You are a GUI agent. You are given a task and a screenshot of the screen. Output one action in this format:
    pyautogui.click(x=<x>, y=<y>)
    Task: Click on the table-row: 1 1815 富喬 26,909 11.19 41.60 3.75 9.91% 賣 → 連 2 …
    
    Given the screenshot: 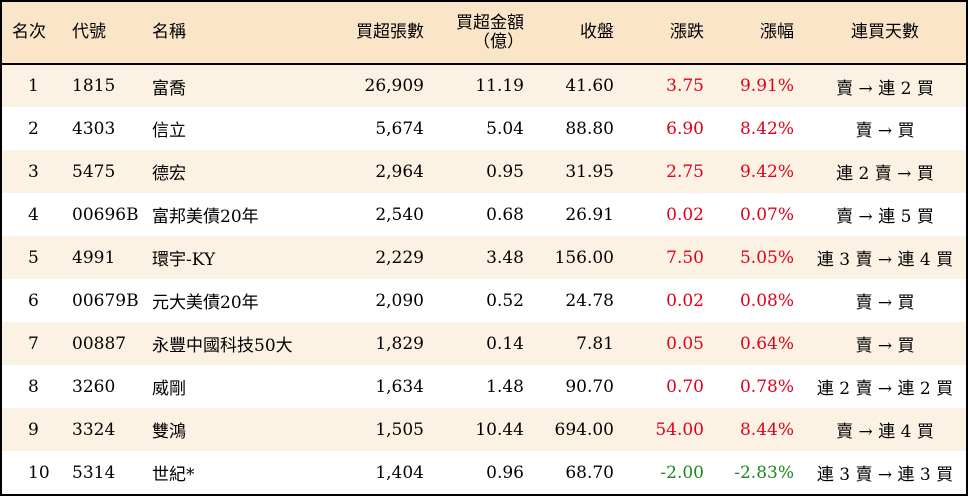 What is the action you would take?
    pyautogui.click(x=484, y=85)
    